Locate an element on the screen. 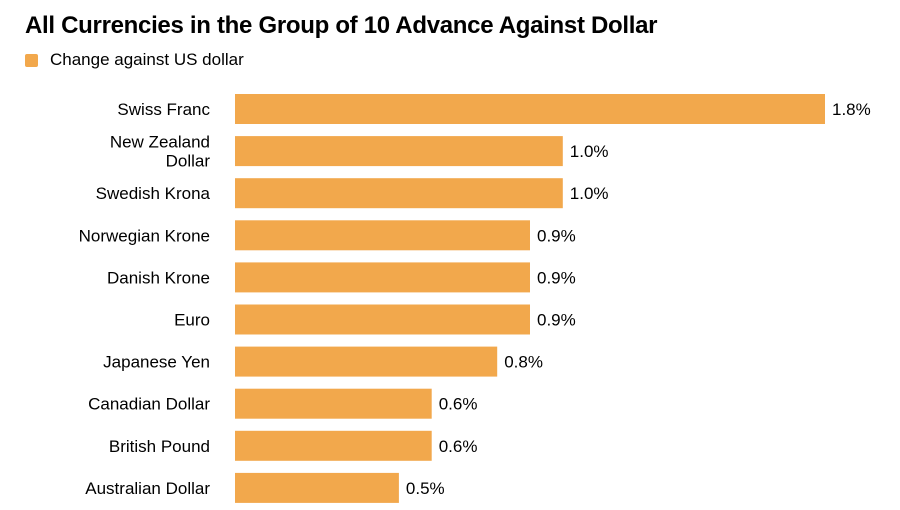  category-label: Danish Krone is located at coordinates (158, 277).